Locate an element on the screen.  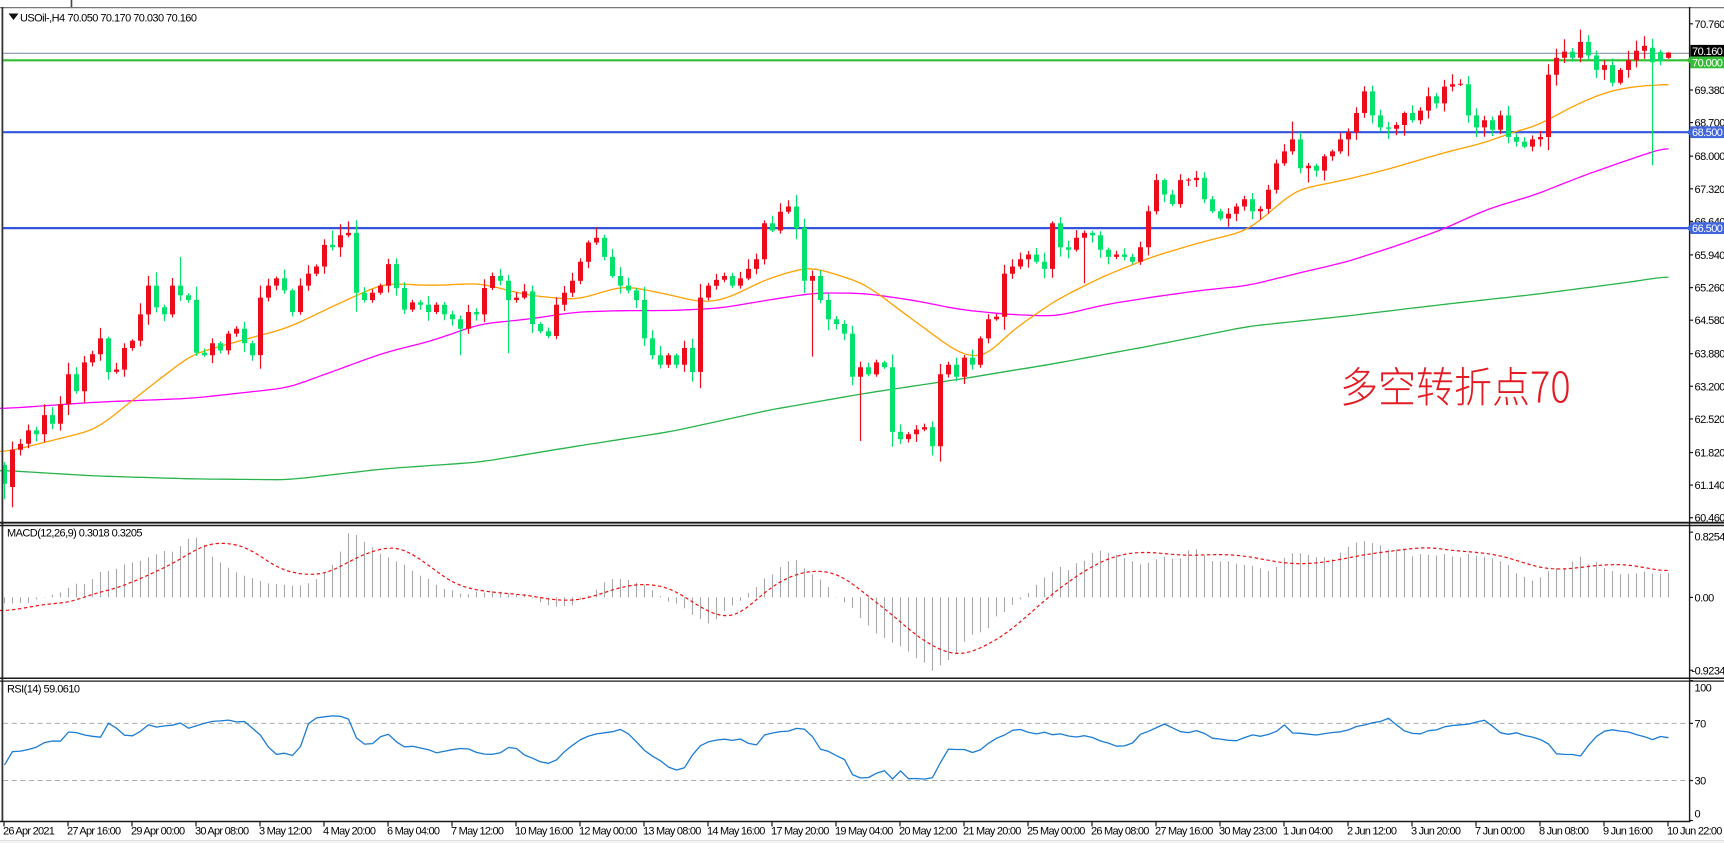
svg-text: 65.260 is located at coordinates (1709, 289).